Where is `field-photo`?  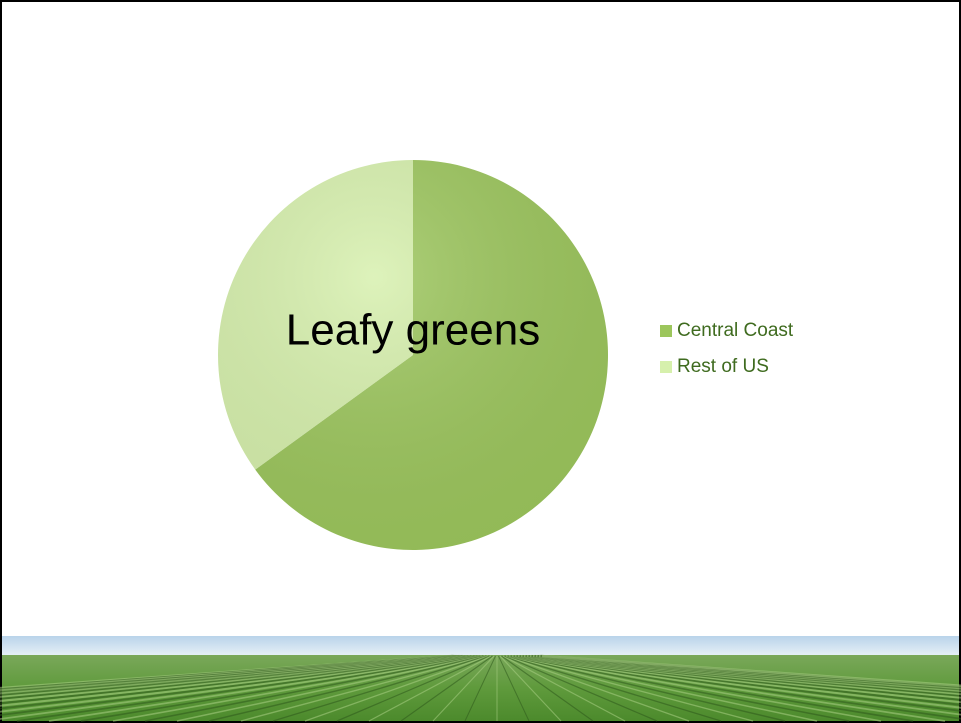
field-photo is located at coordinates (480, 679).